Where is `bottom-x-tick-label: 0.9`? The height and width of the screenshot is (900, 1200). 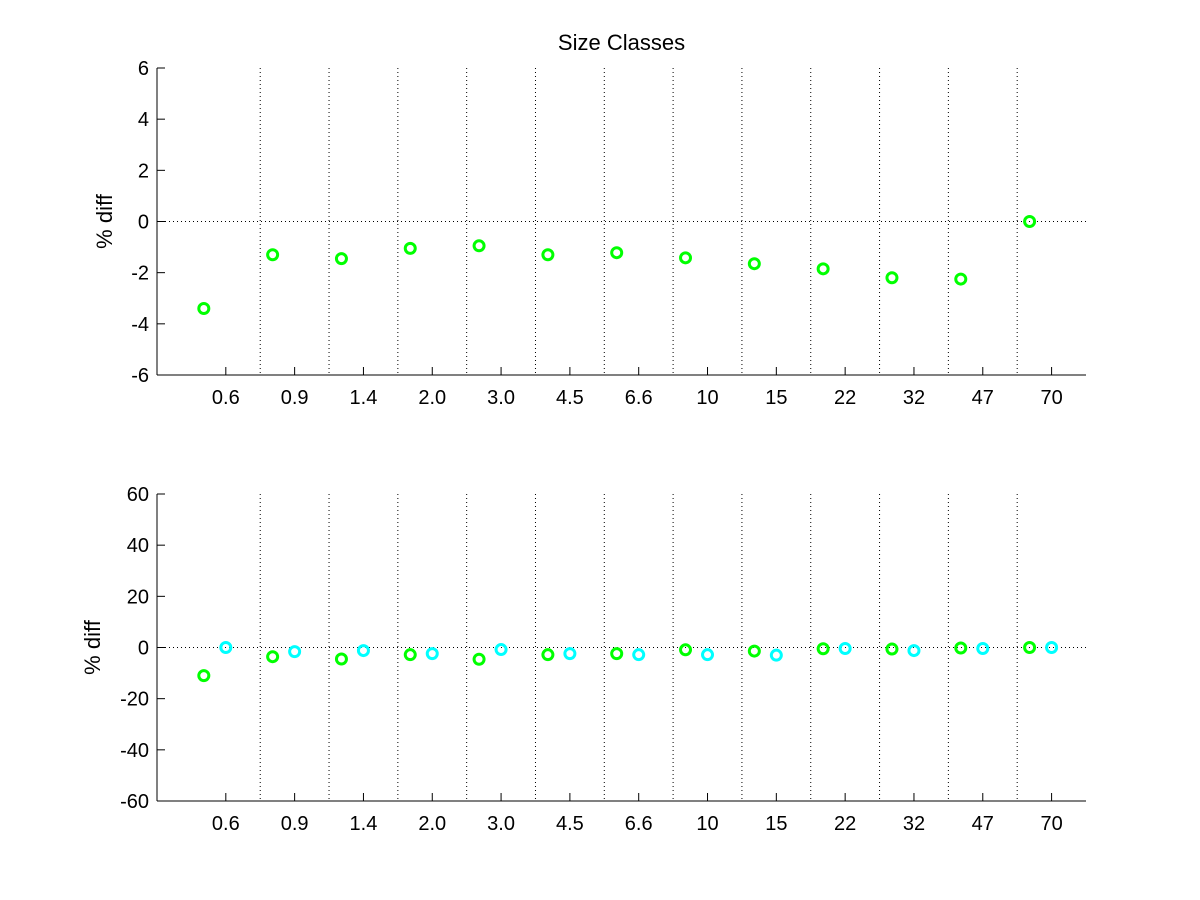
bottom-x-tick-label: 0.9 is located at coordinates (295, 824).